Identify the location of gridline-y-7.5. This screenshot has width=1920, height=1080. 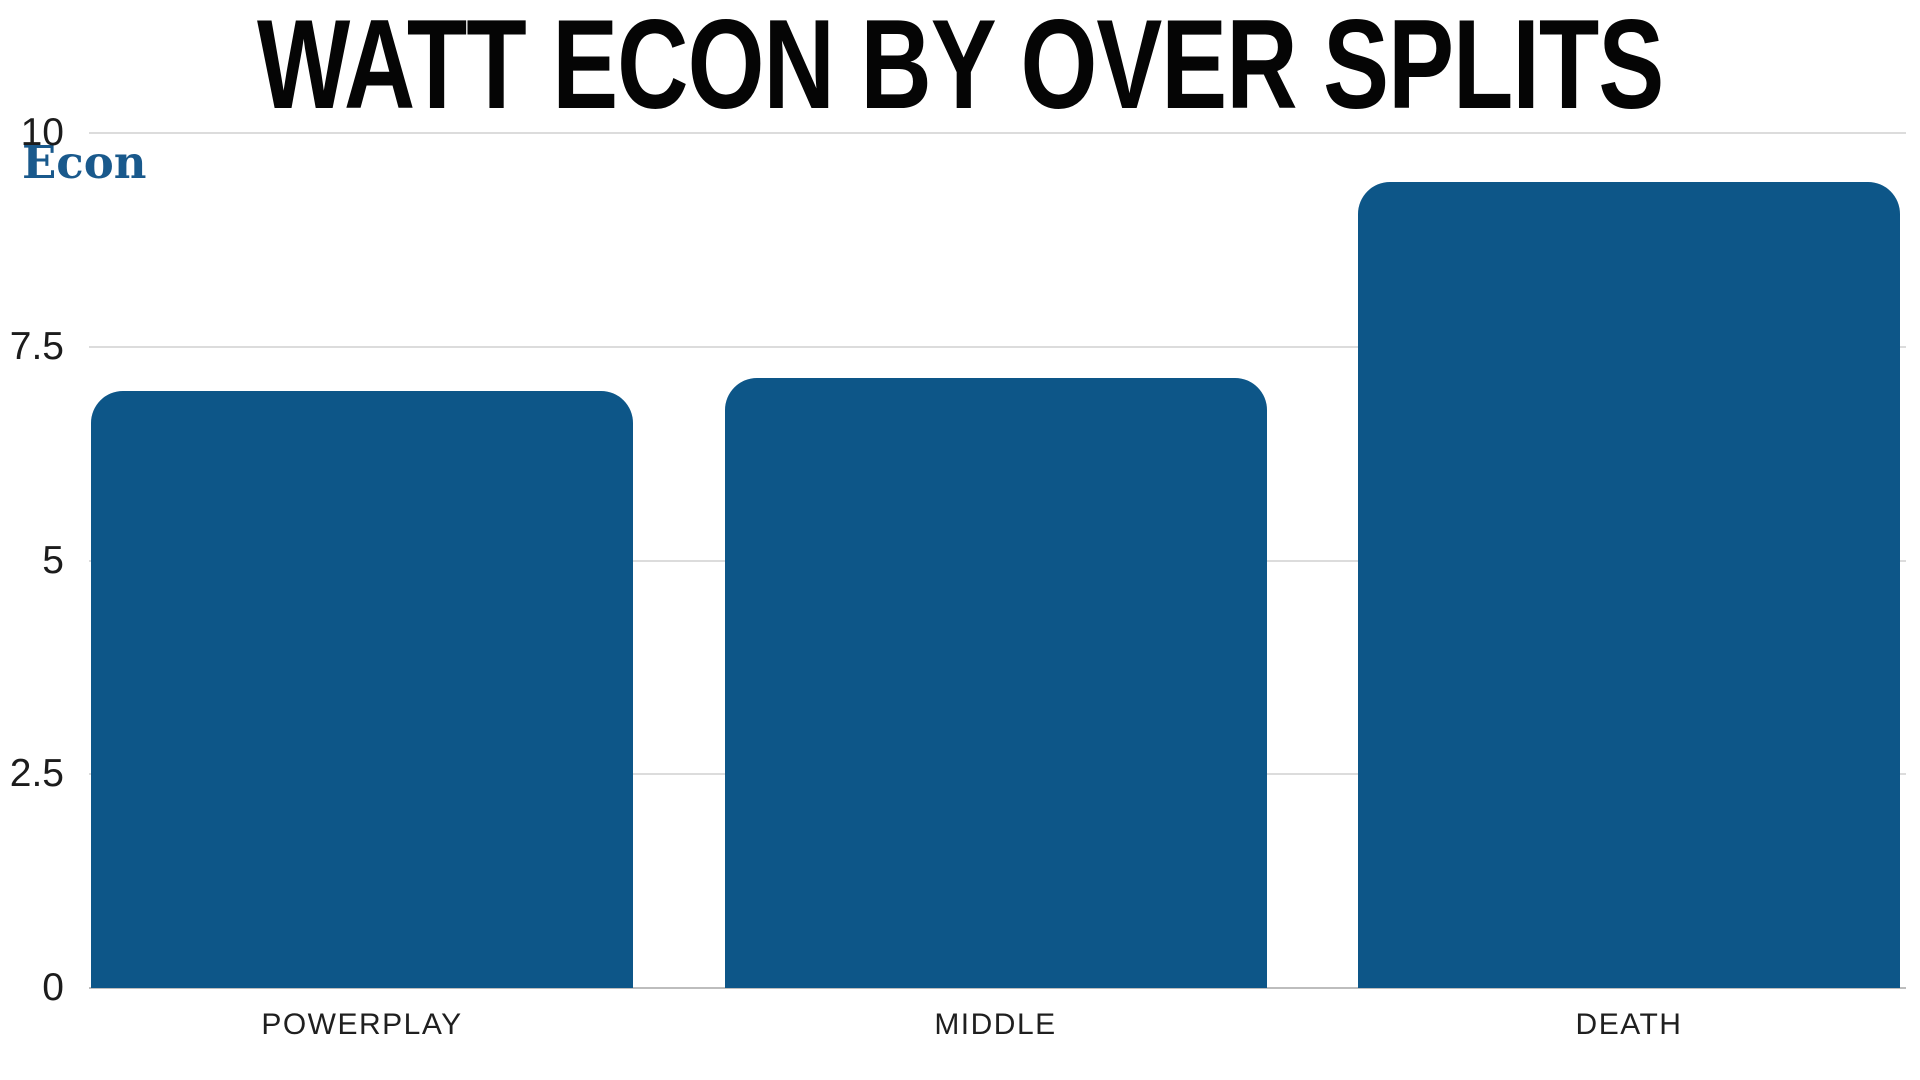
(997, 346).